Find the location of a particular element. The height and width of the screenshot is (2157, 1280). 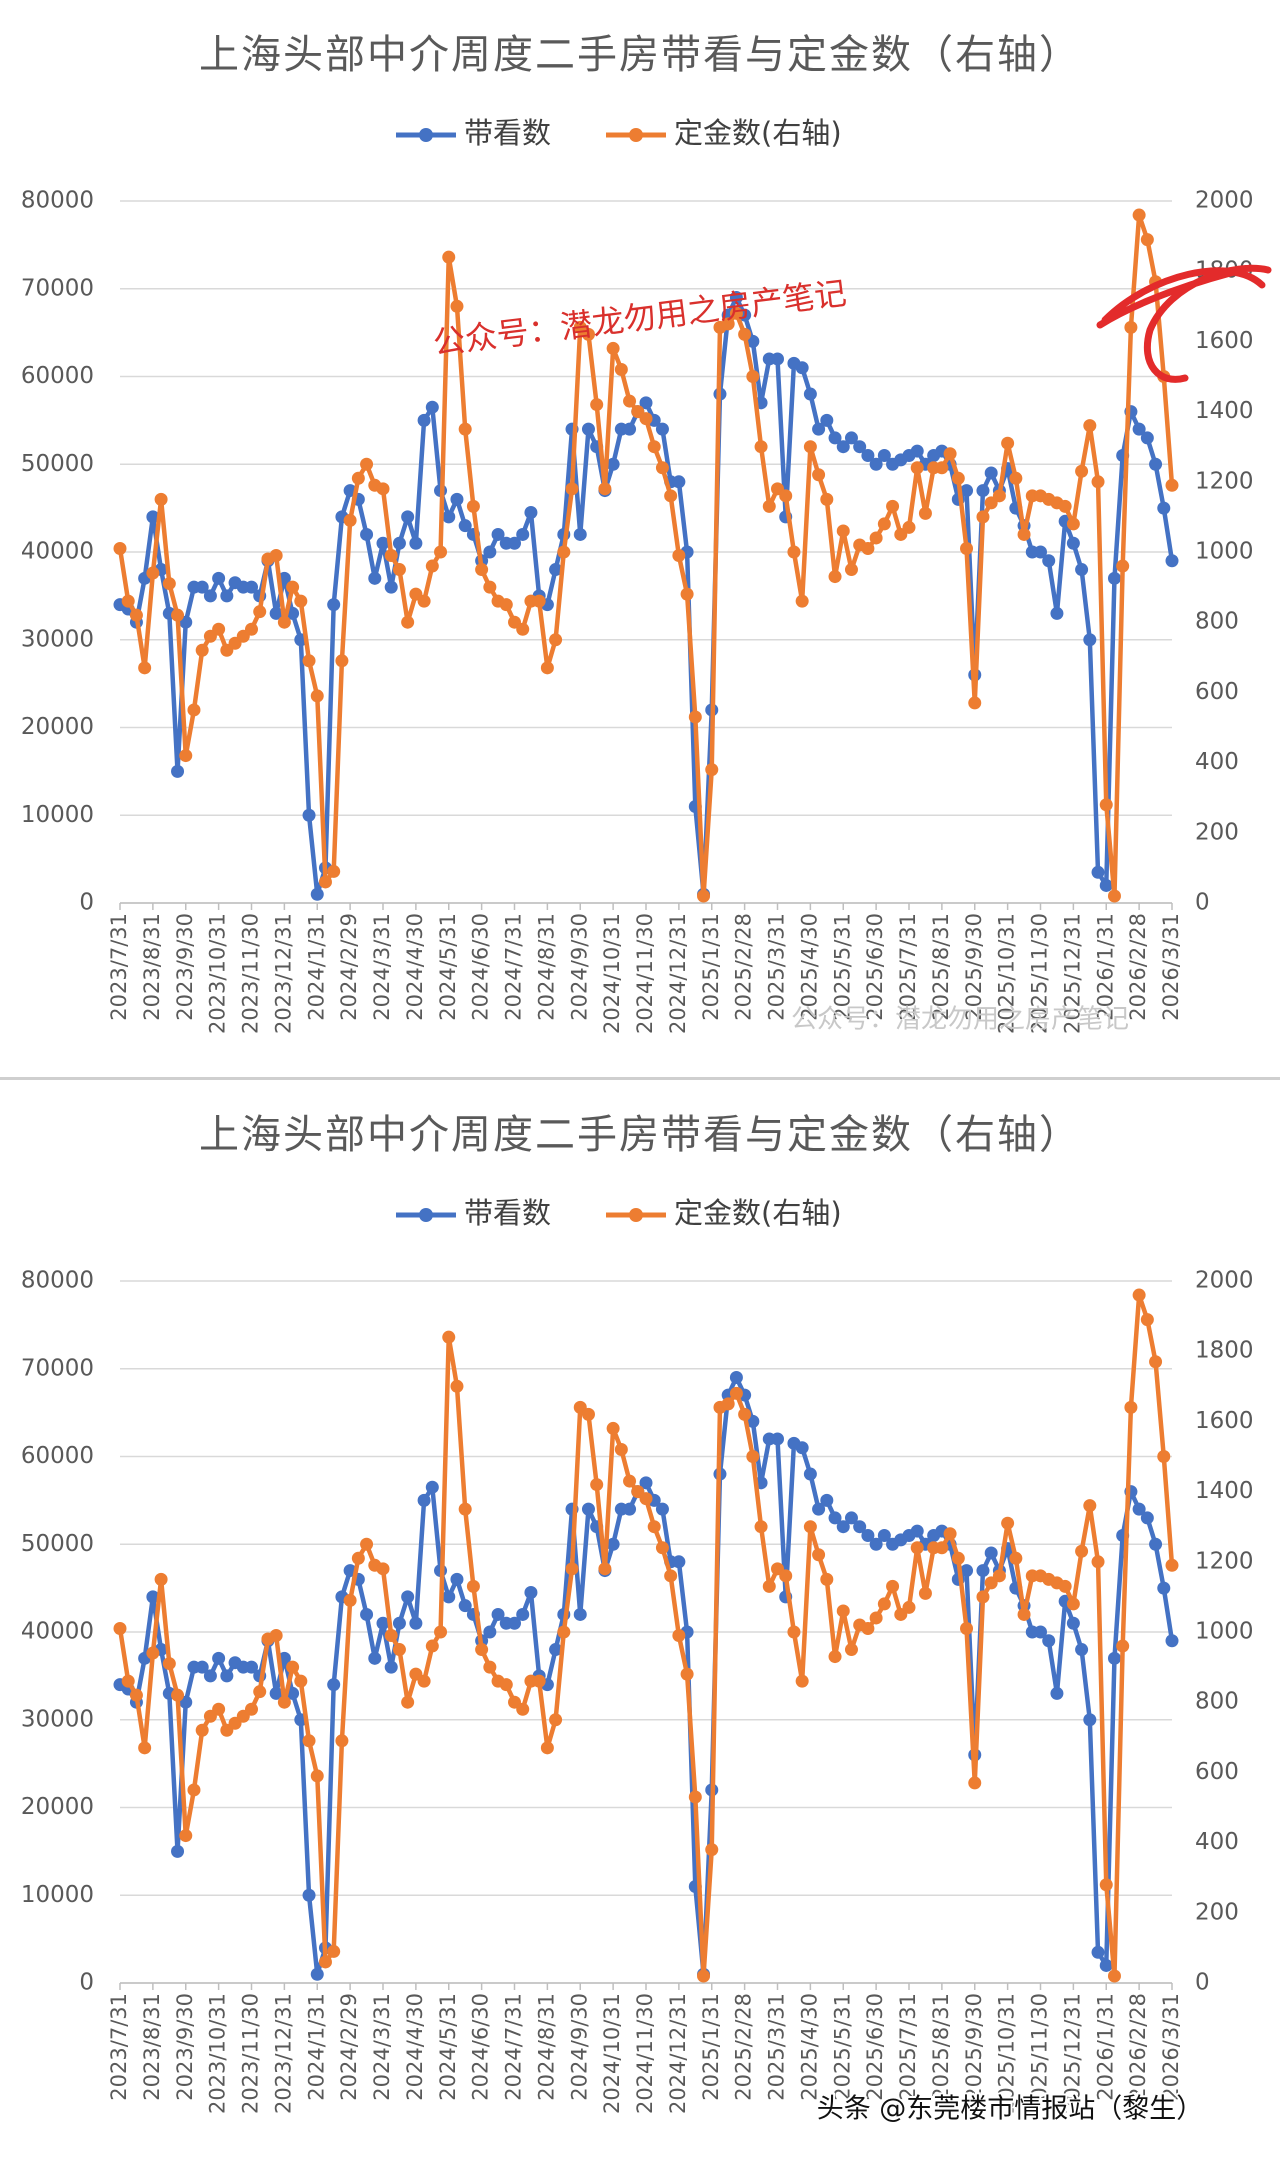

legend-label: 定金数(右轴) is located at coordinates (758, 133).